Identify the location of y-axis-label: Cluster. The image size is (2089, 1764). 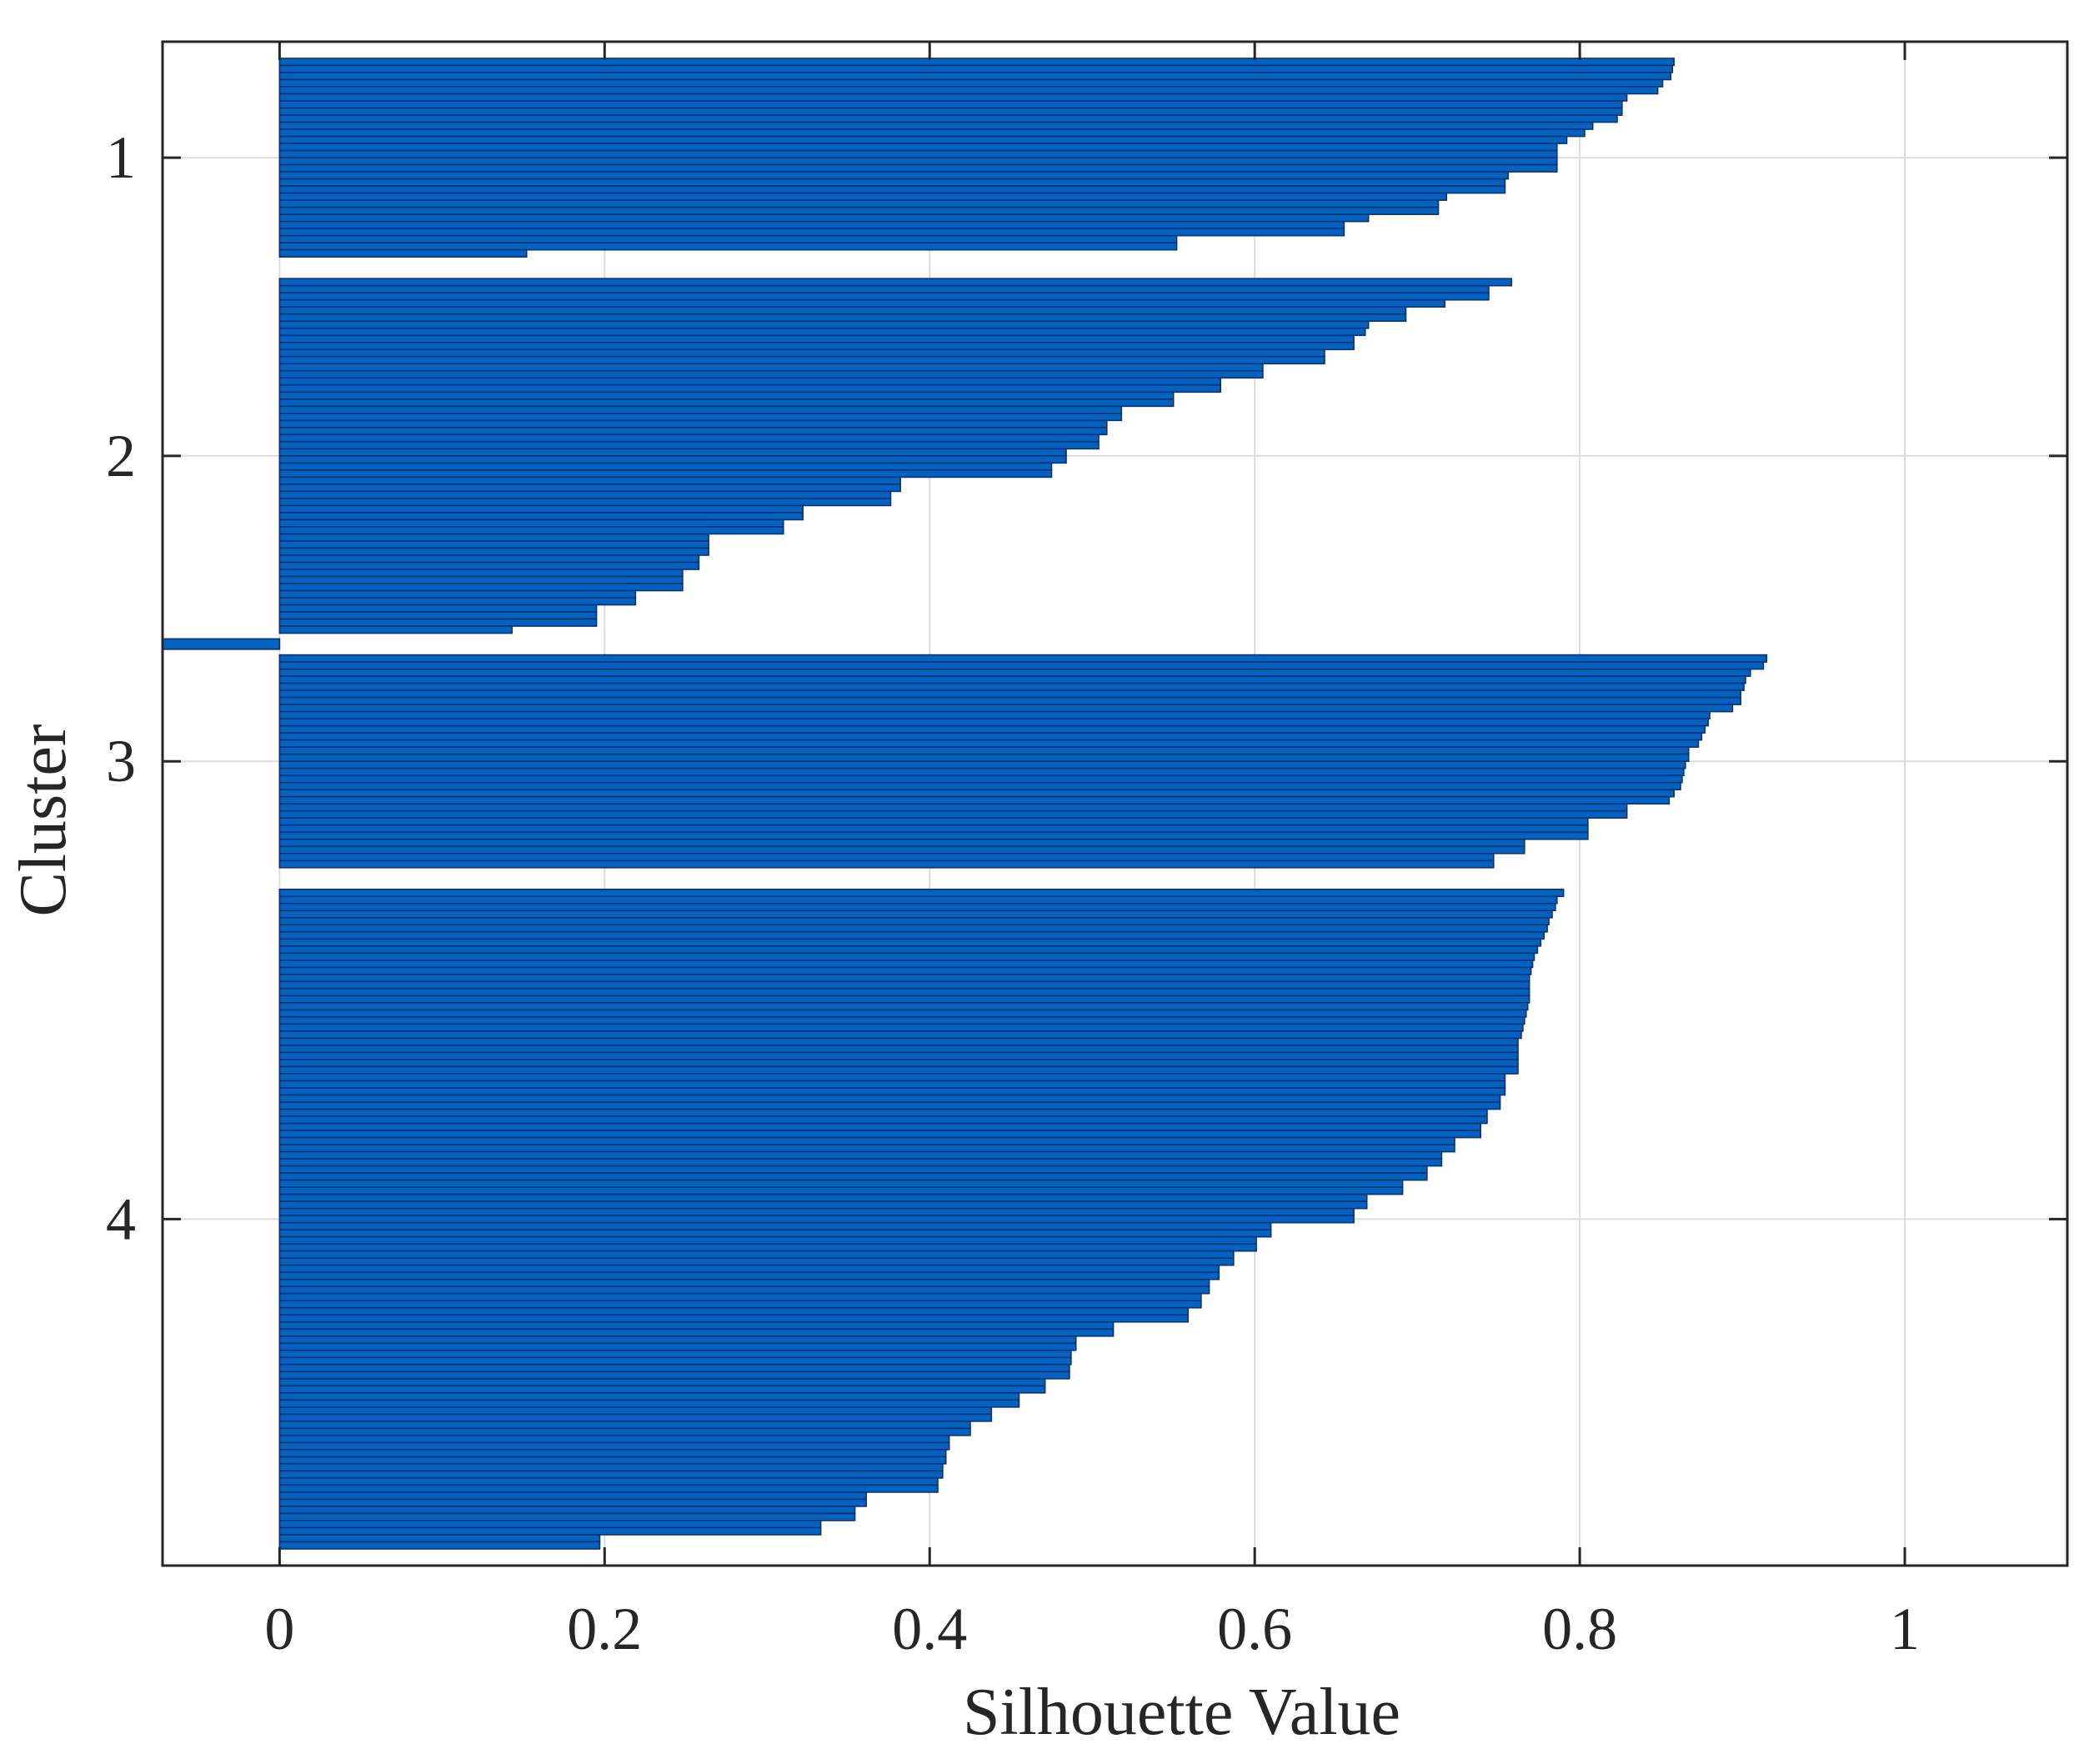
(43, 820).